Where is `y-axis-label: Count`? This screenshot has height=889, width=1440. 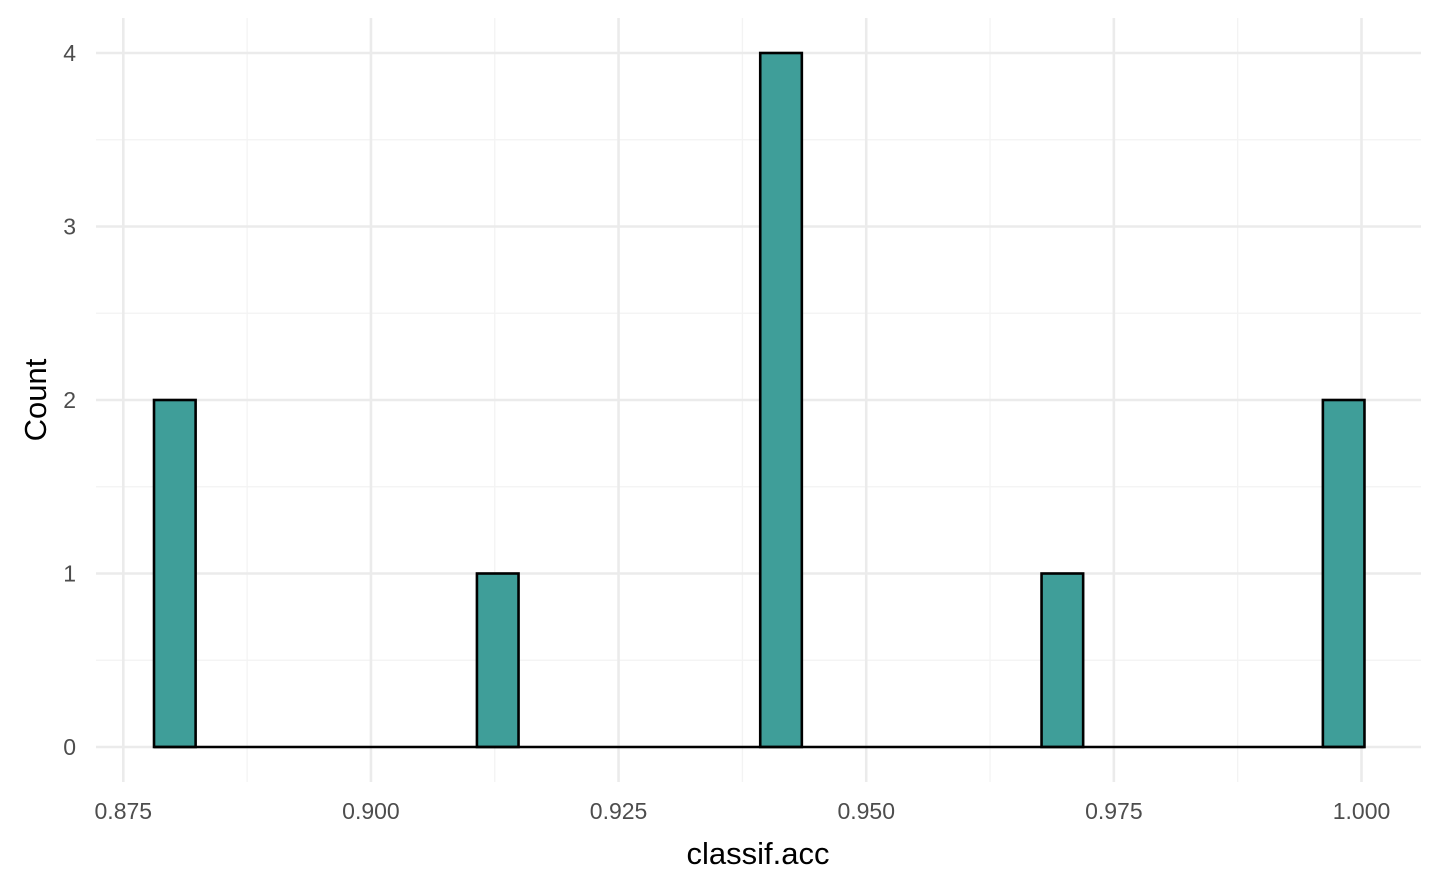
y-axis-label: Count is located at coordinates (35, 399).